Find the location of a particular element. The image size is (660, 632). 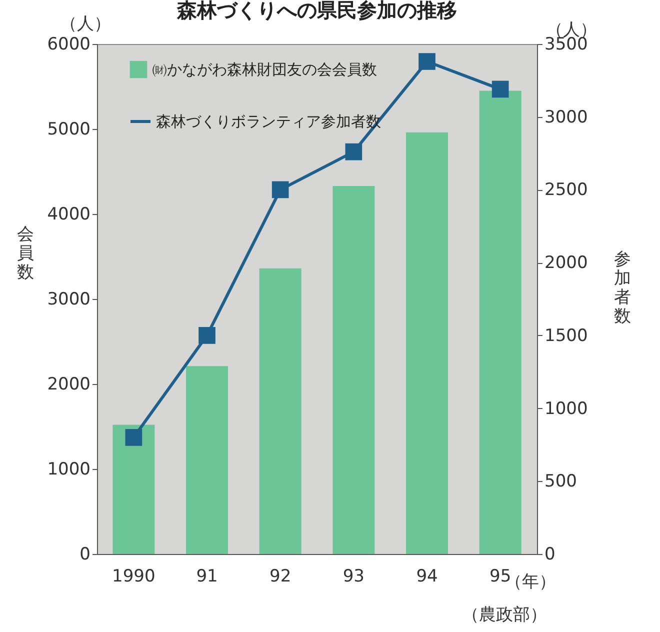

y-tick-label: 4000 is located at coordinates (68, 214).